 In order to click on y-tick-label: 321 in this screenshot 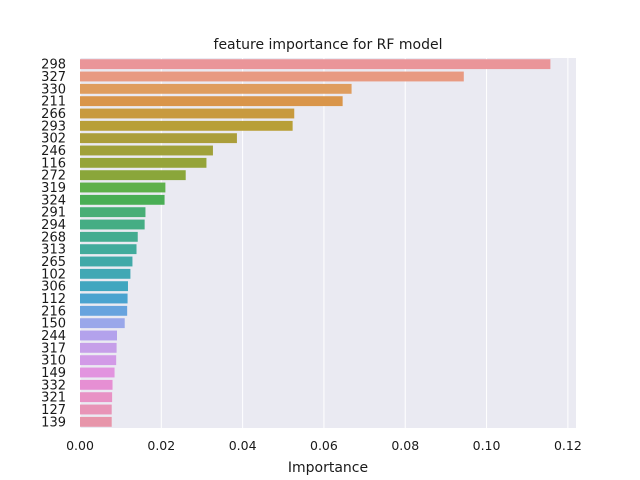, I will do `click(53, 398)`.